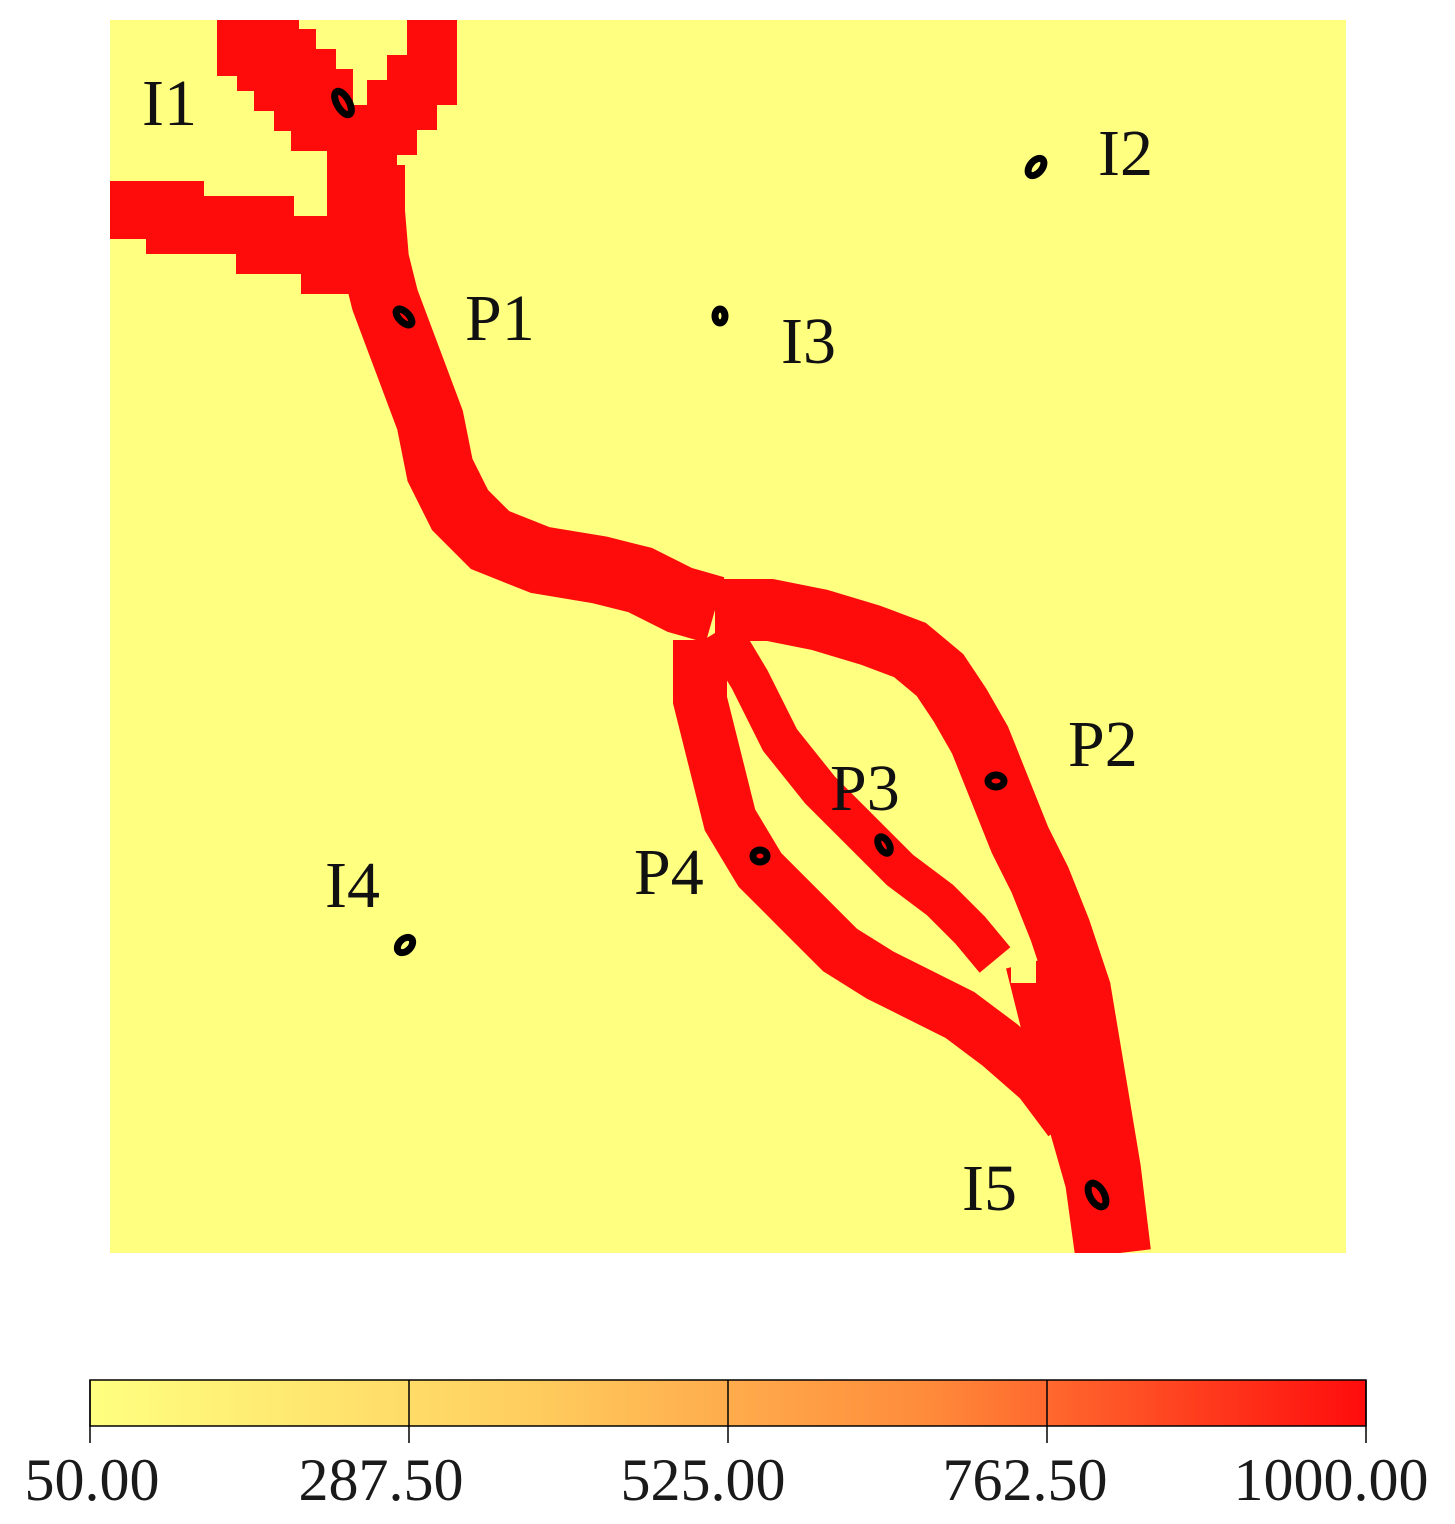  I want to click on well-label-p3: P3, so click(865, 788).